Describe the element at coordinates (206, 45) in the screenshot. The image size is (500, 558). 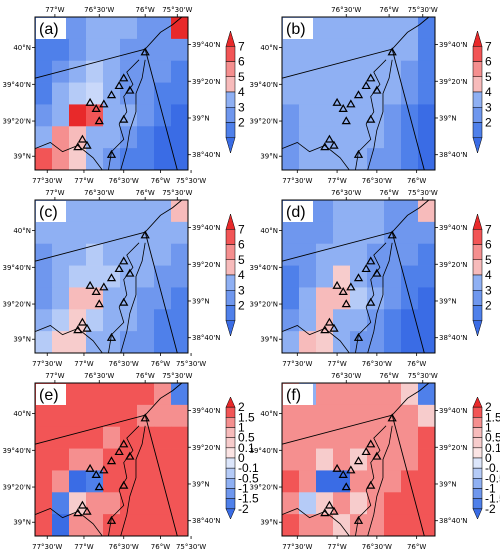
I see `right-latitude-tick: 39°40'N` at that location.